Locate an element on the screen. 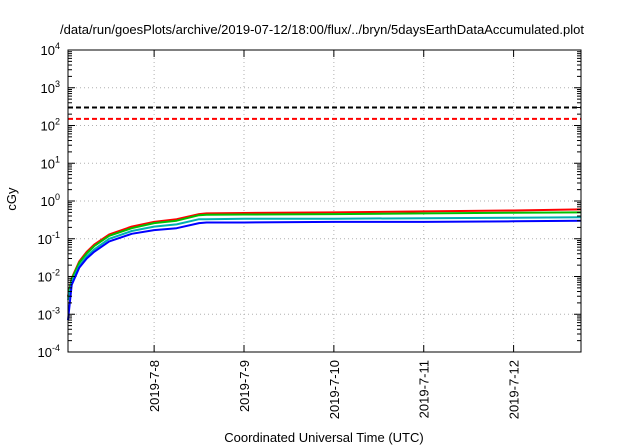 The width and height of the screenshot is (640, 448). y-tick-label: 10² is located at coordinates (50, 125).